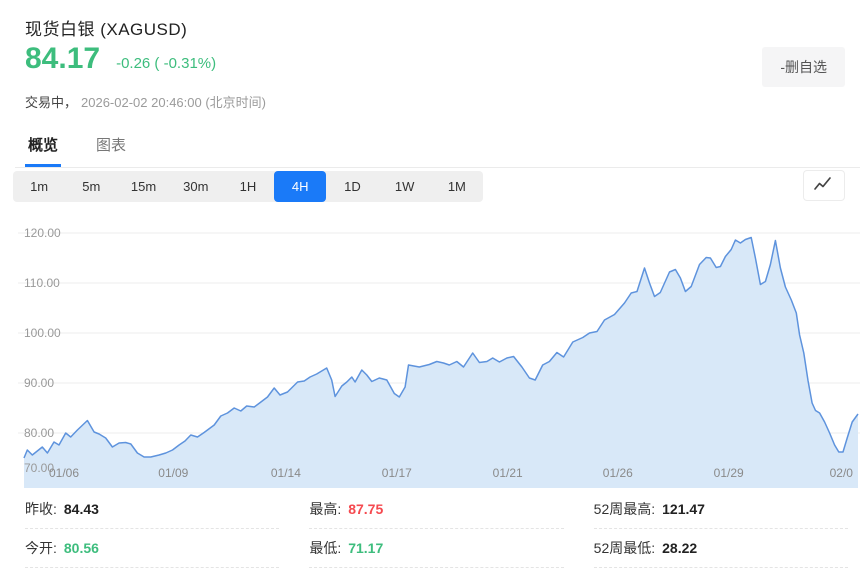  I want to click on svg-text: 01/06, so click(64, 473).